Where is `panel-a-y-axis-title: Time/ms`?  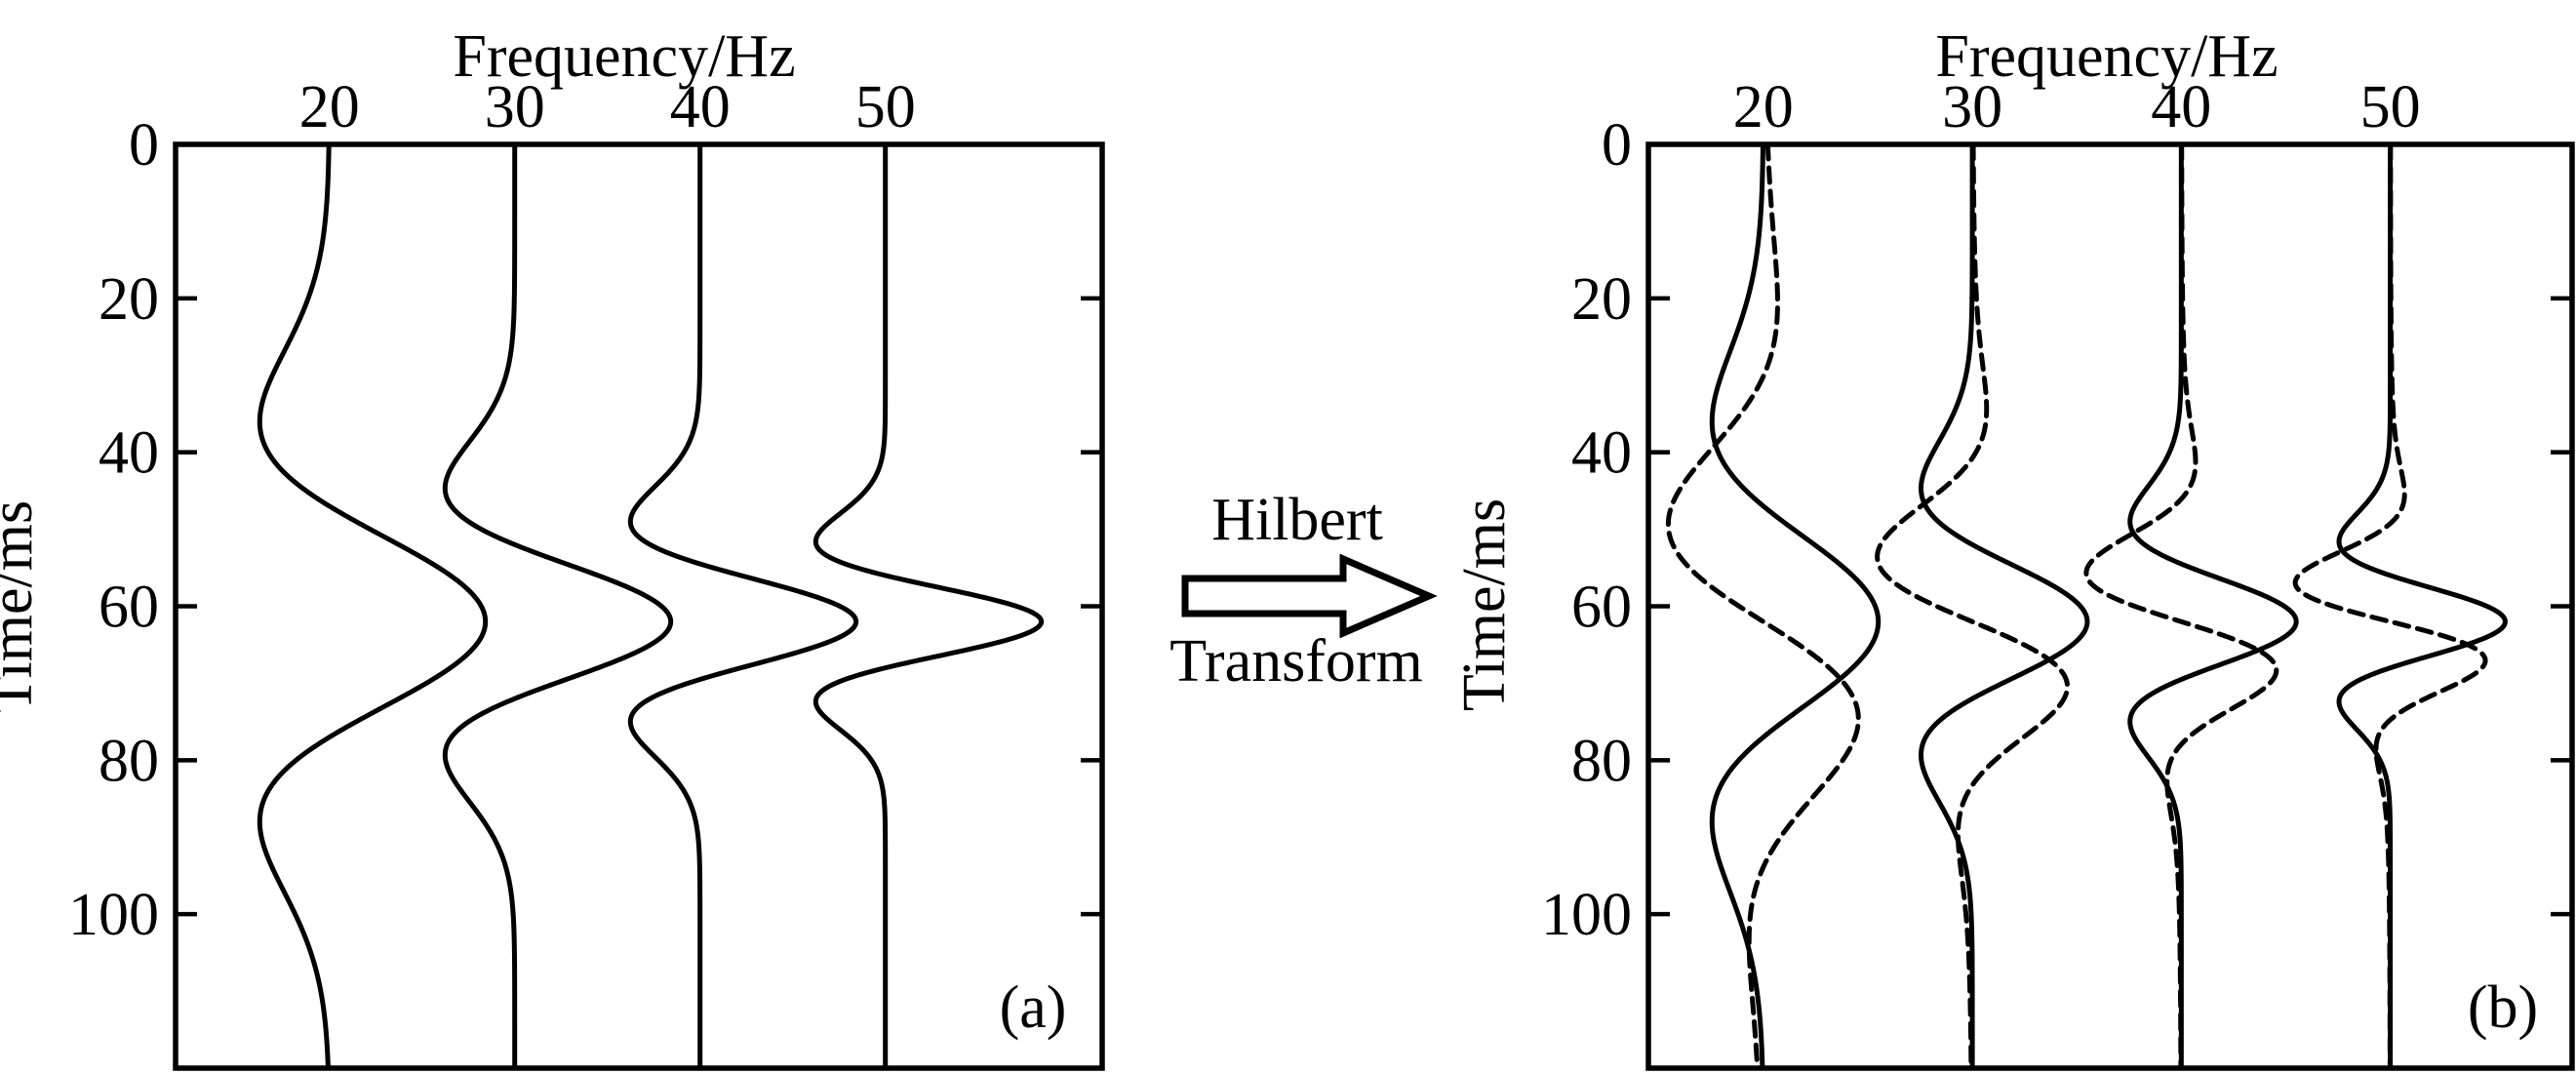 panel-a-y-axis-title: Time/ms is located at coordinates (22, 606).